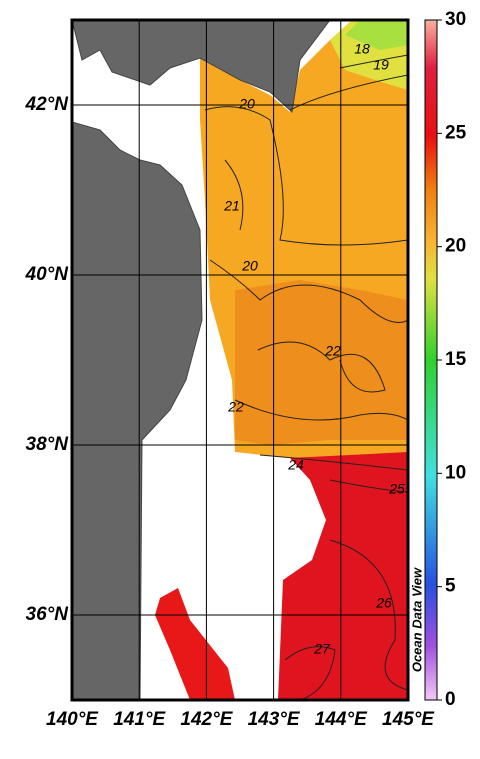  What do you see at coordinates (47, 104) in the screenshot?
I see `y-tick-label: 42°N` at bounding box center [47, 104].